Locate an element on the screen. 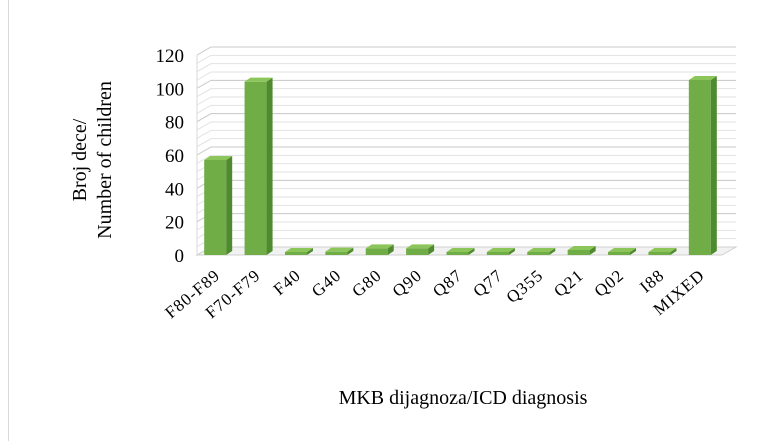 The height and width of the screenshot is (446, 774). y-tick-label: 0 is located at coordinates (180, 256).